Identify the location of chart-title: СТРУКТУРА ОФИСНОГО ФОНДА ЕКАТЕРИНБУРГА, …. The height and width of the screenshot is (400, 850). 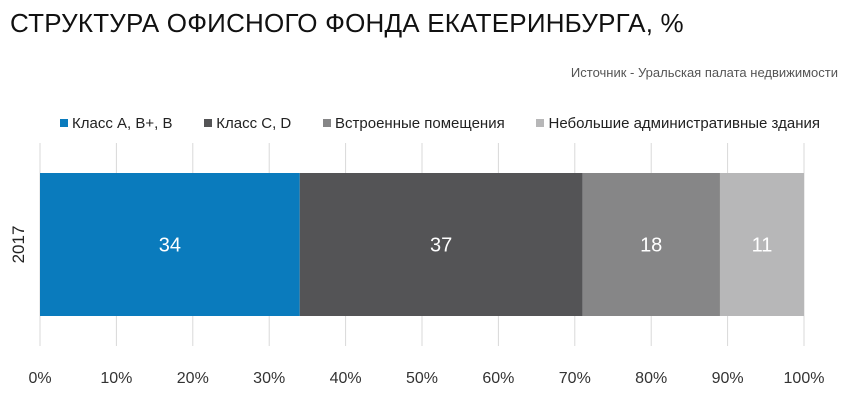
(347, 23).